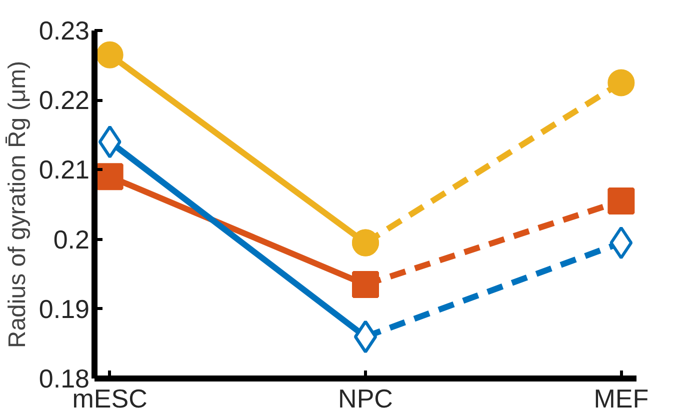 The height and width of the screenshot is (416, 676). I want to click on x-tick-label: MEF, so click(621, 399).